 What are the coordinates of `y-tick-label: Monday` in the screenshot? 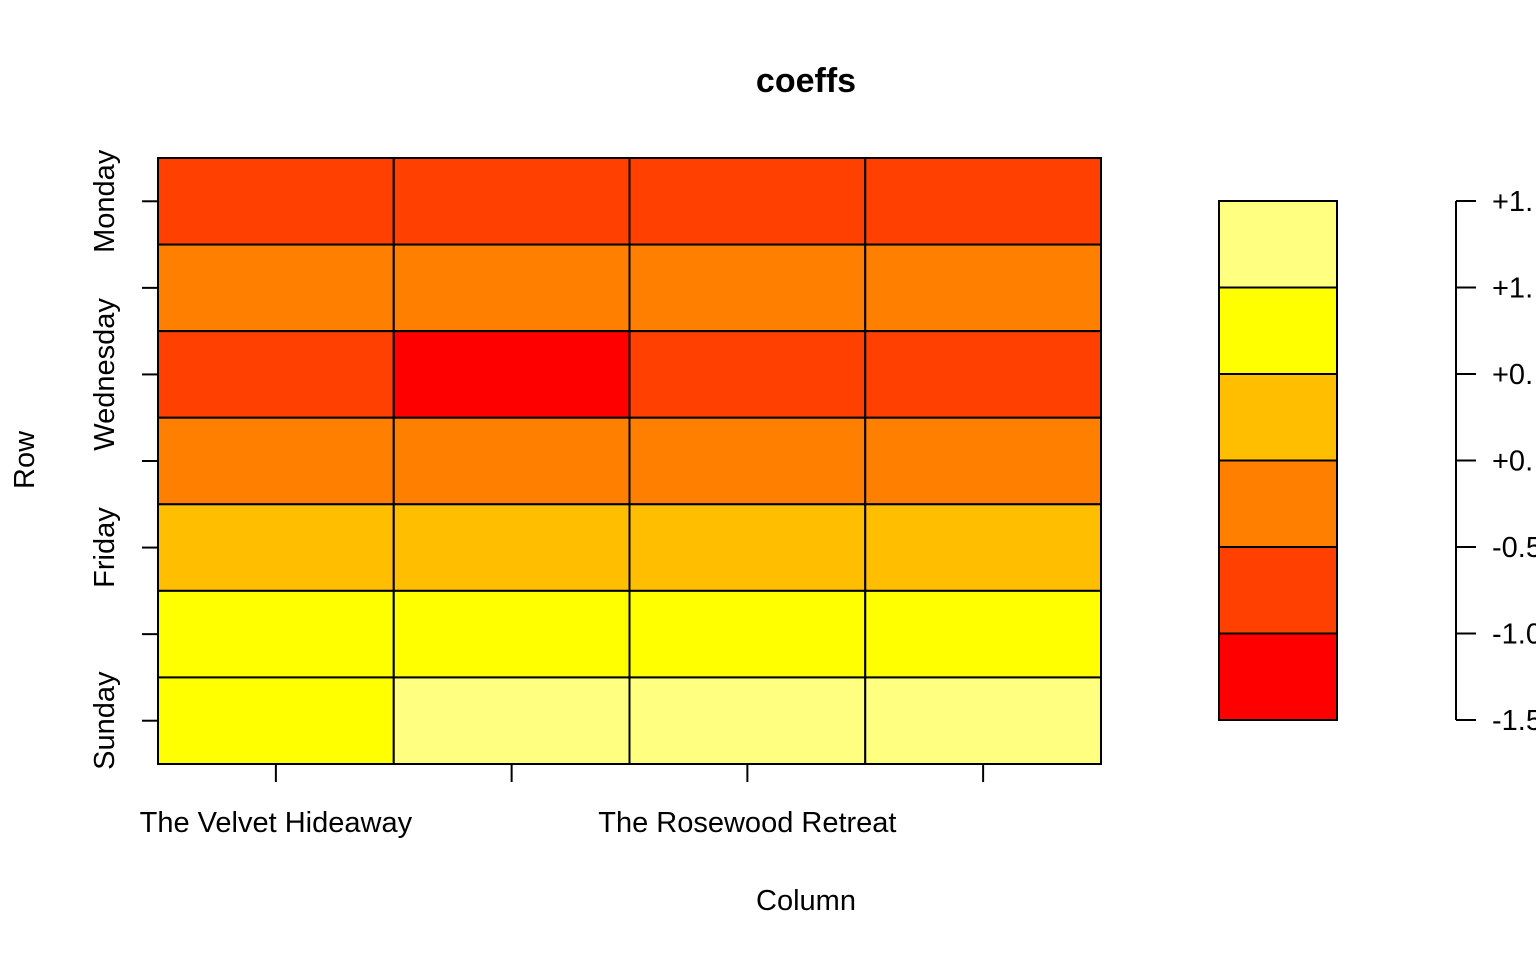 It's located at (105, 201).